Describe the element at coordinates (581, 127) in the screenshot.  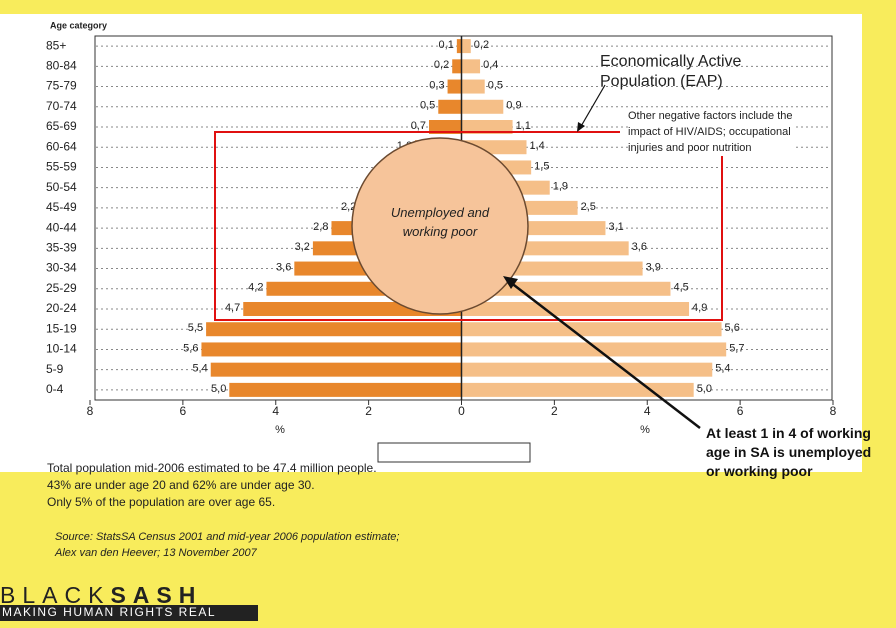
I see `eap-arrowhead` at that location.